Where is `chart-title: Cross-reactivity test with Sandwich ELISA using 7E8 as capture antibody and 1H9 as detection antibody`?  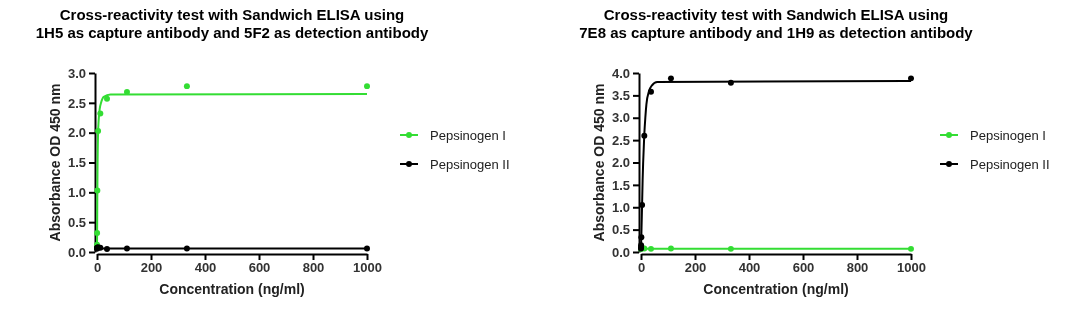 chart-title: Cross-reactivity test with Sandwich ELISA using 7E8 as capture antibody and 1H9 as detection antibody is located at coordinates (776, 23).